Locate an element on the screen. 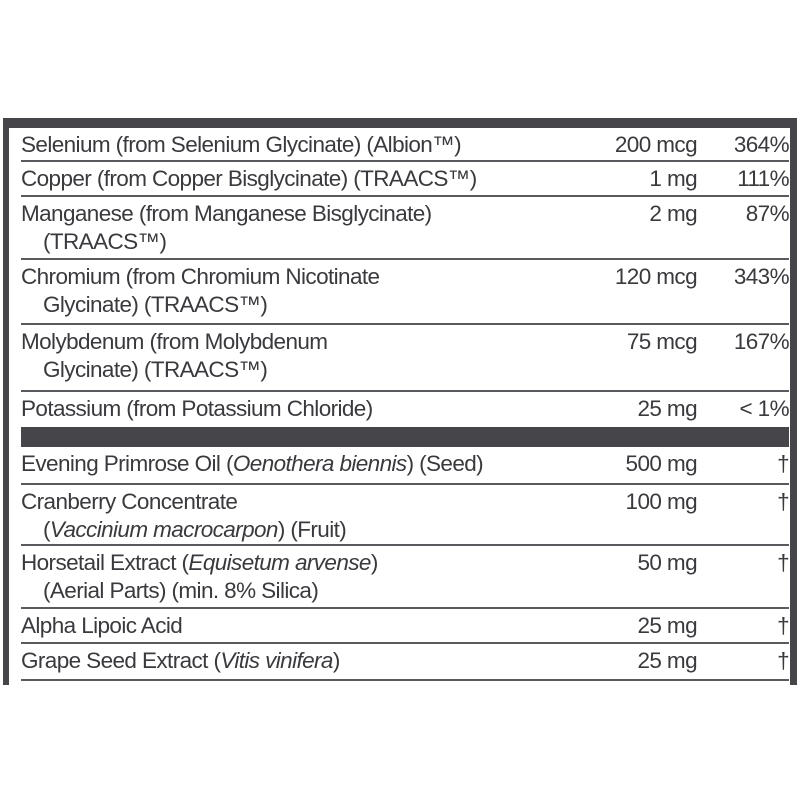  ingredient-amount: 100 mg is located at coordinates (661, 501).